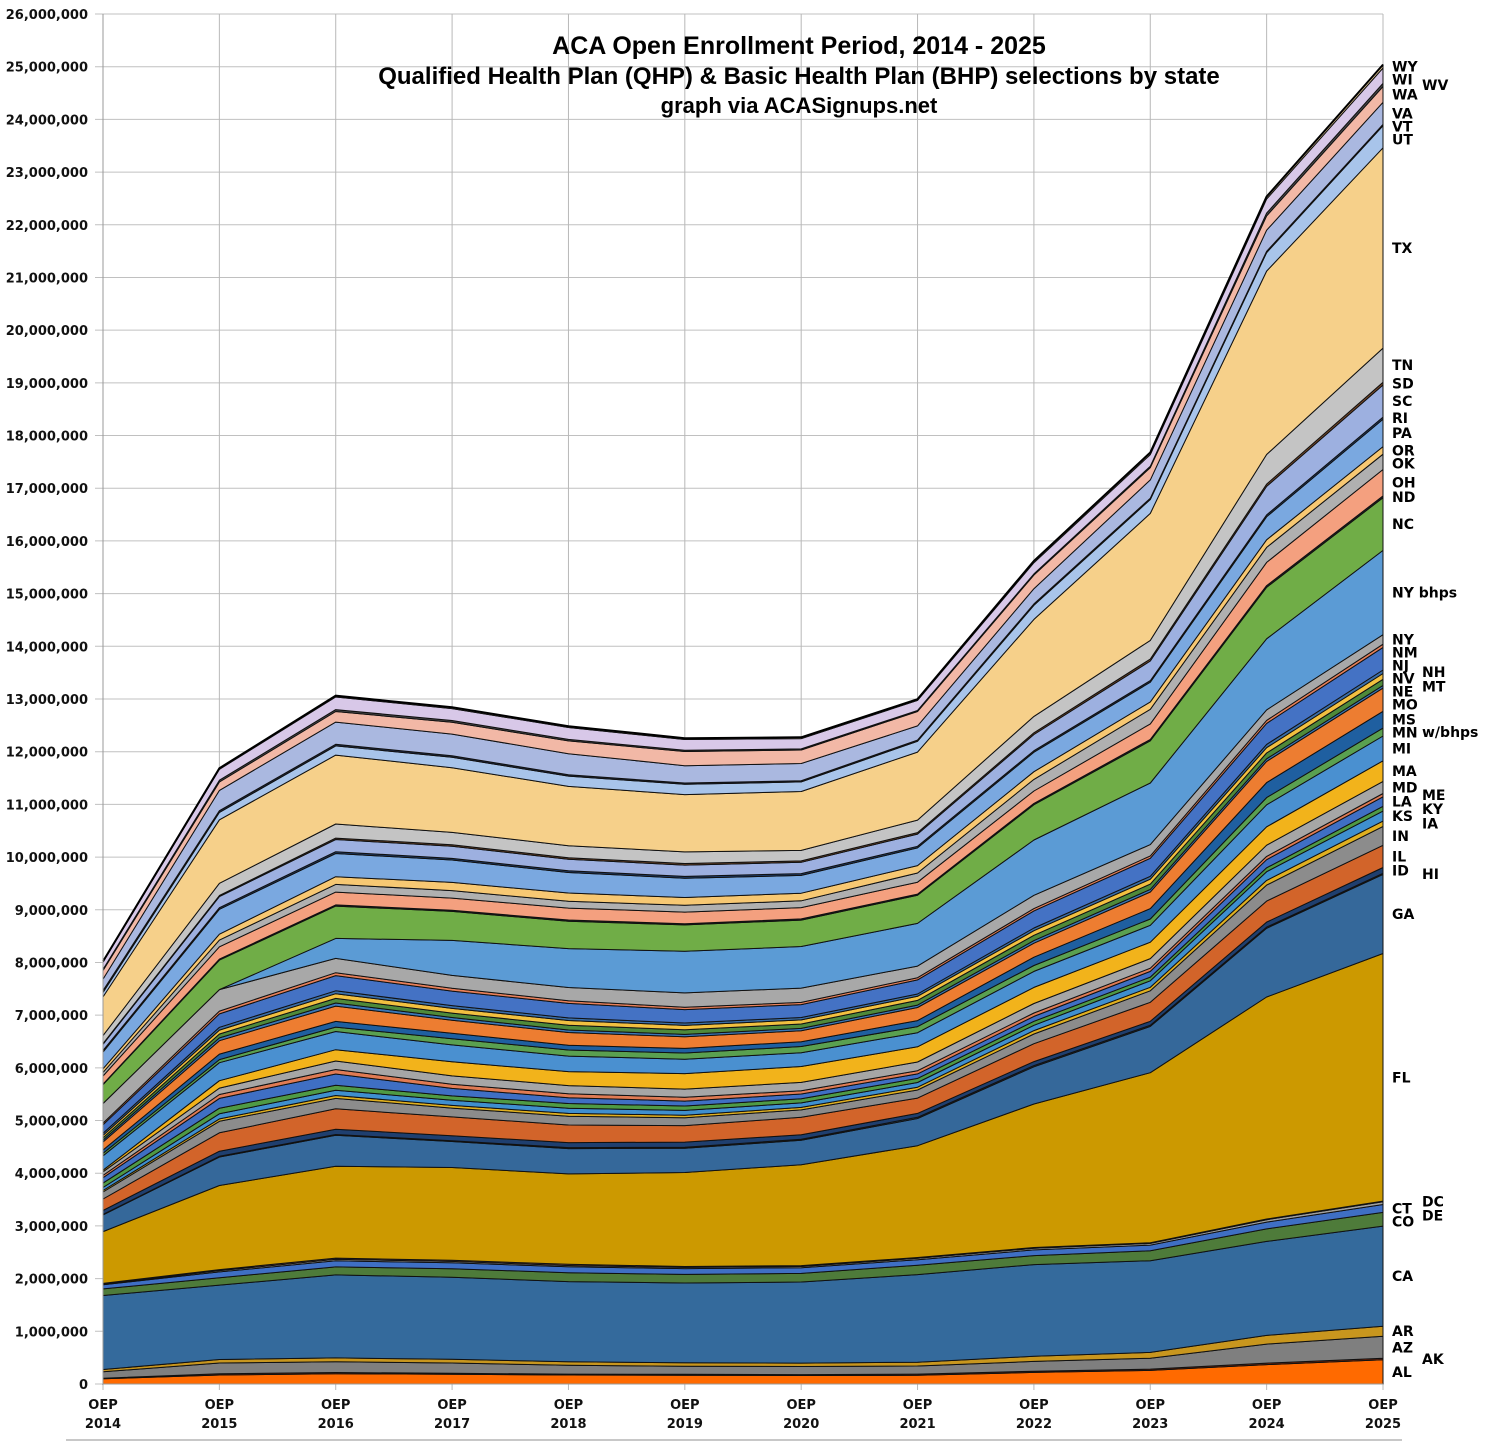 The height and width of the screenshot is (1441, 1500). What do you see at coordinates (1402, 1373) in the screenshot?
I see `state-label-al: AL` at bounding box center [1402, 1373].